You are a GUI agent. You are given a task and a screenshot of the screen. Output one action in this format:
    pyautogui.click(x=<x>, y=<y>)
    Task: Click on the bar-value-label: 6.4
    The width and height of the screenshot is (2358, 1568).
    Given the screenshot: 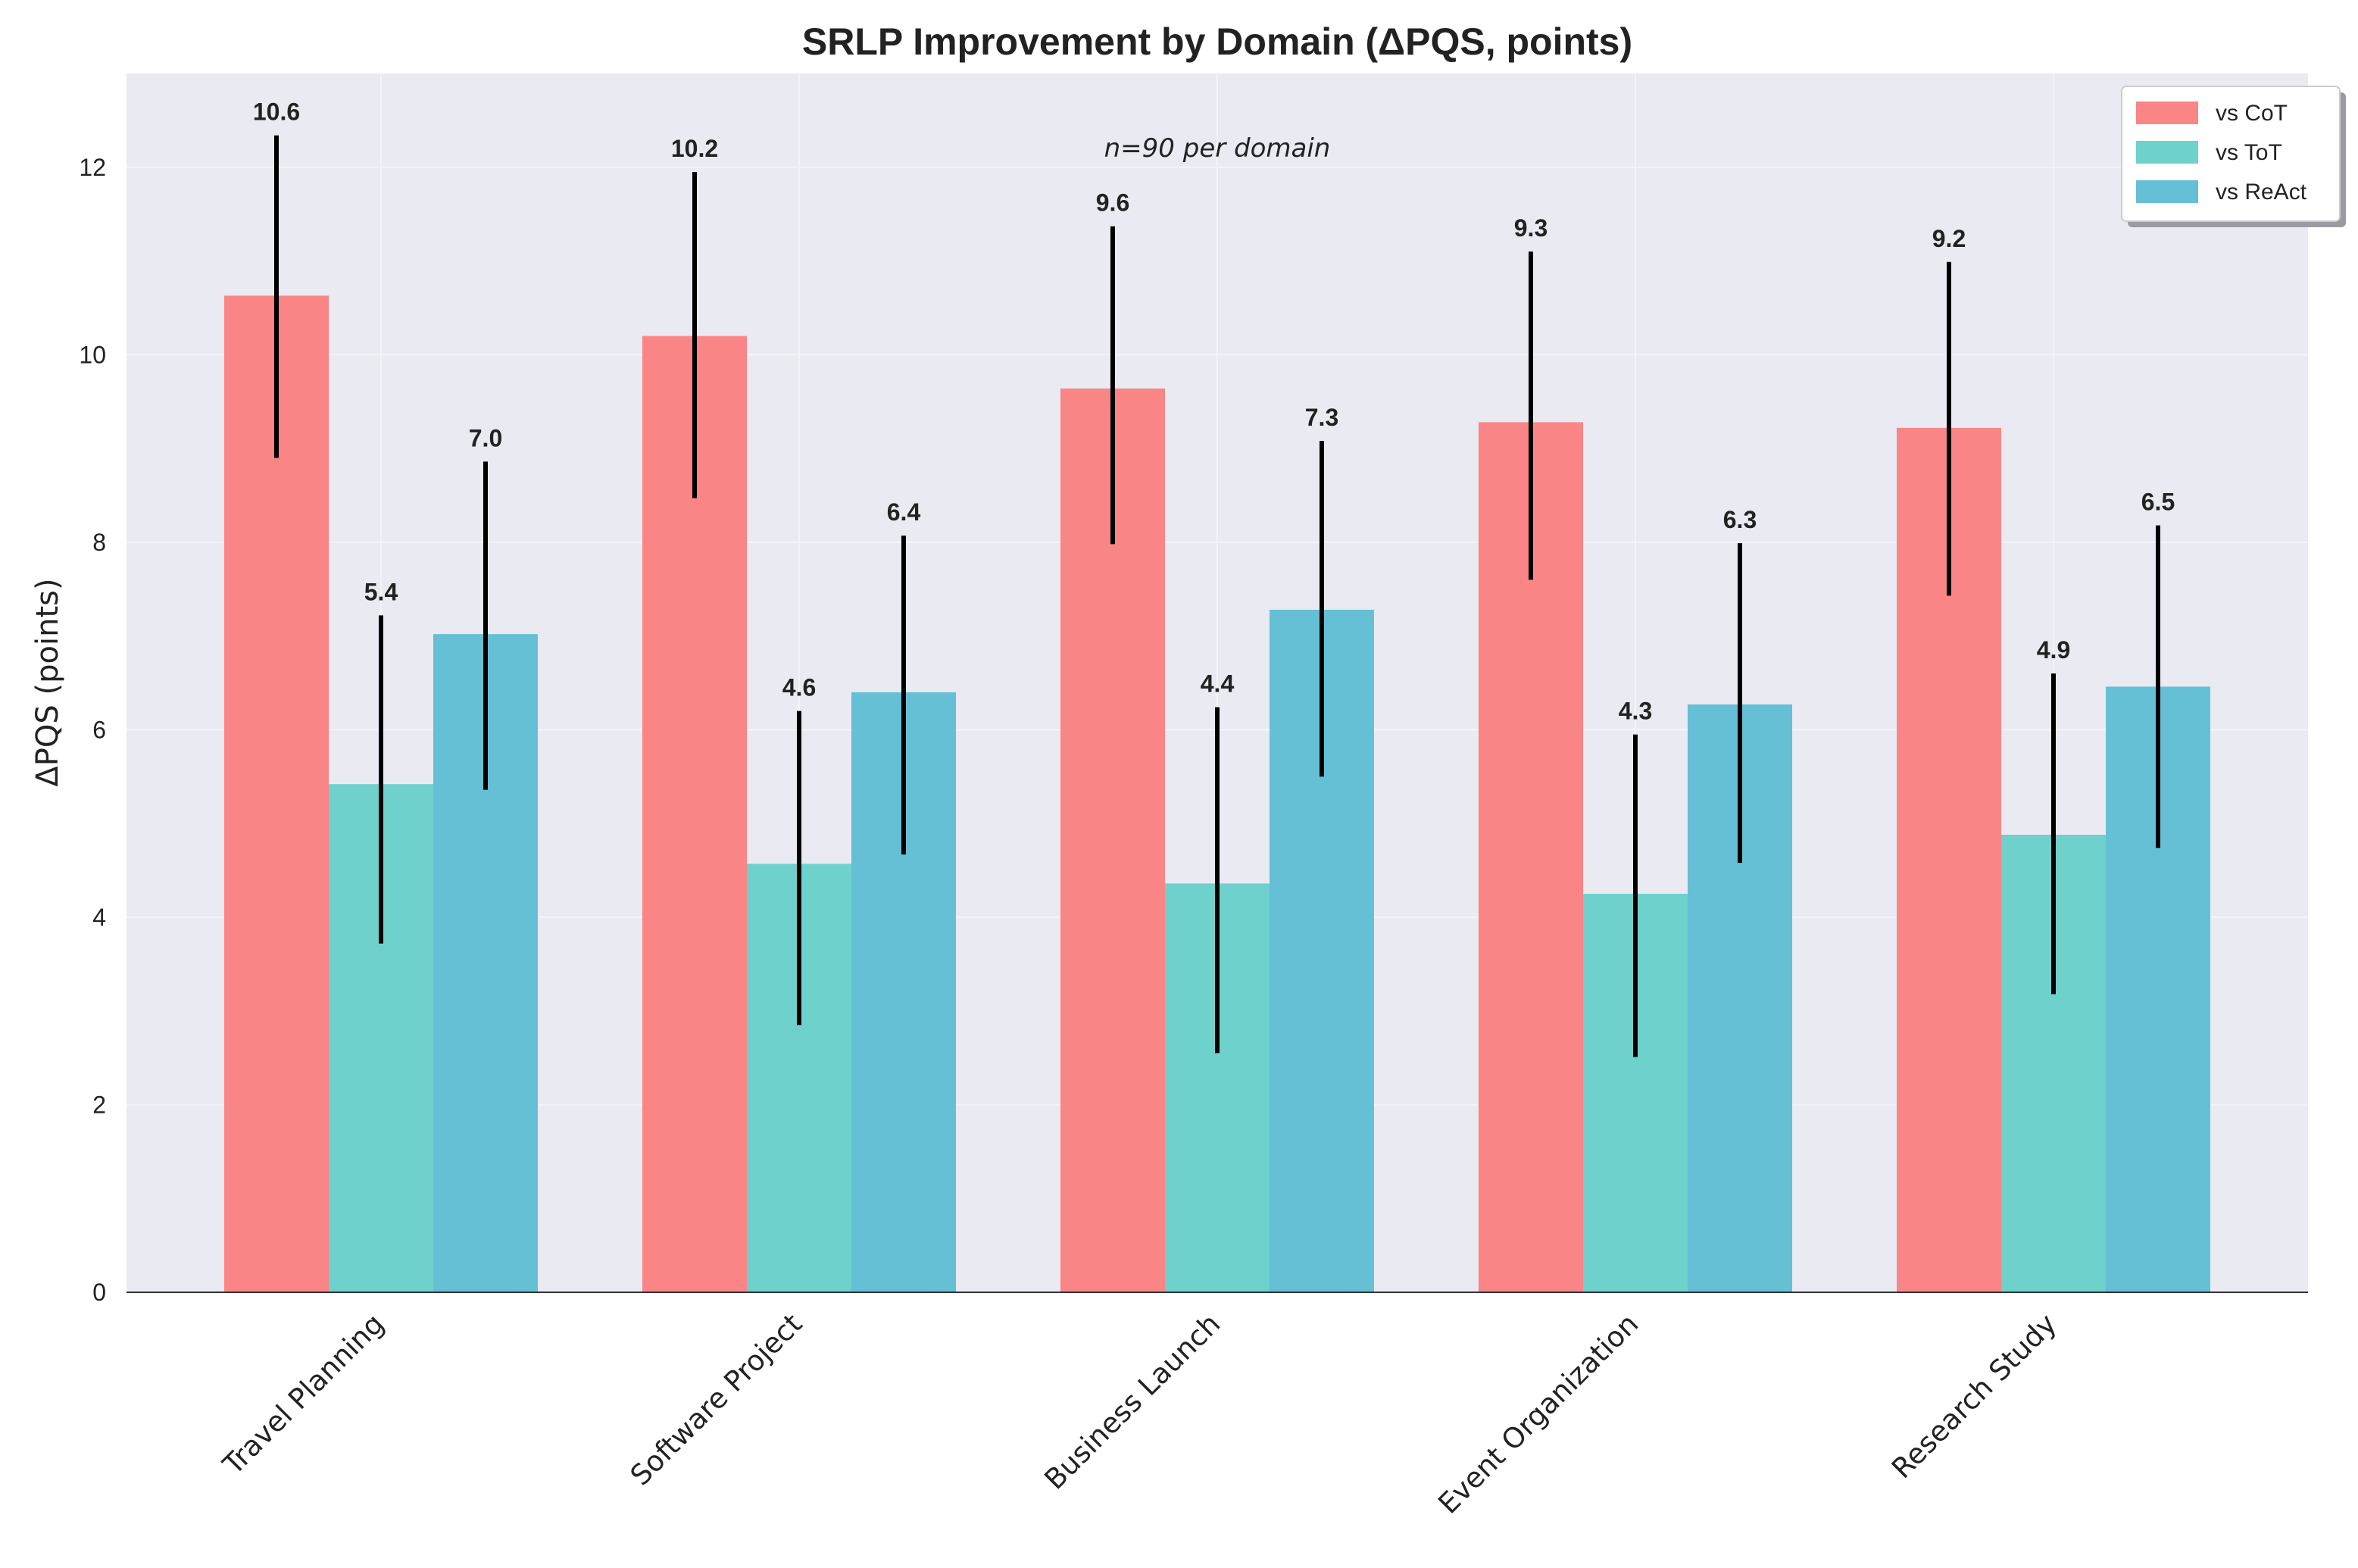 What is the action you would take?
    pyautogui.click(x=904, y=512)
    